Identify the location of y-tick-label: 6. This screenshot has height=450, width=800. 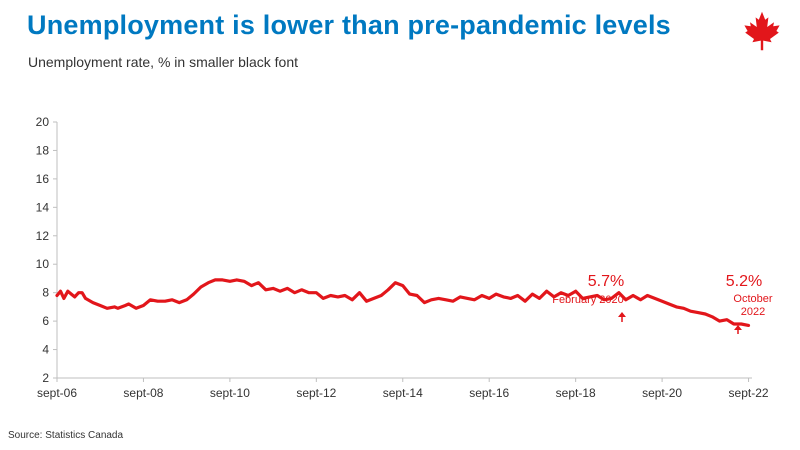
(45, 321).